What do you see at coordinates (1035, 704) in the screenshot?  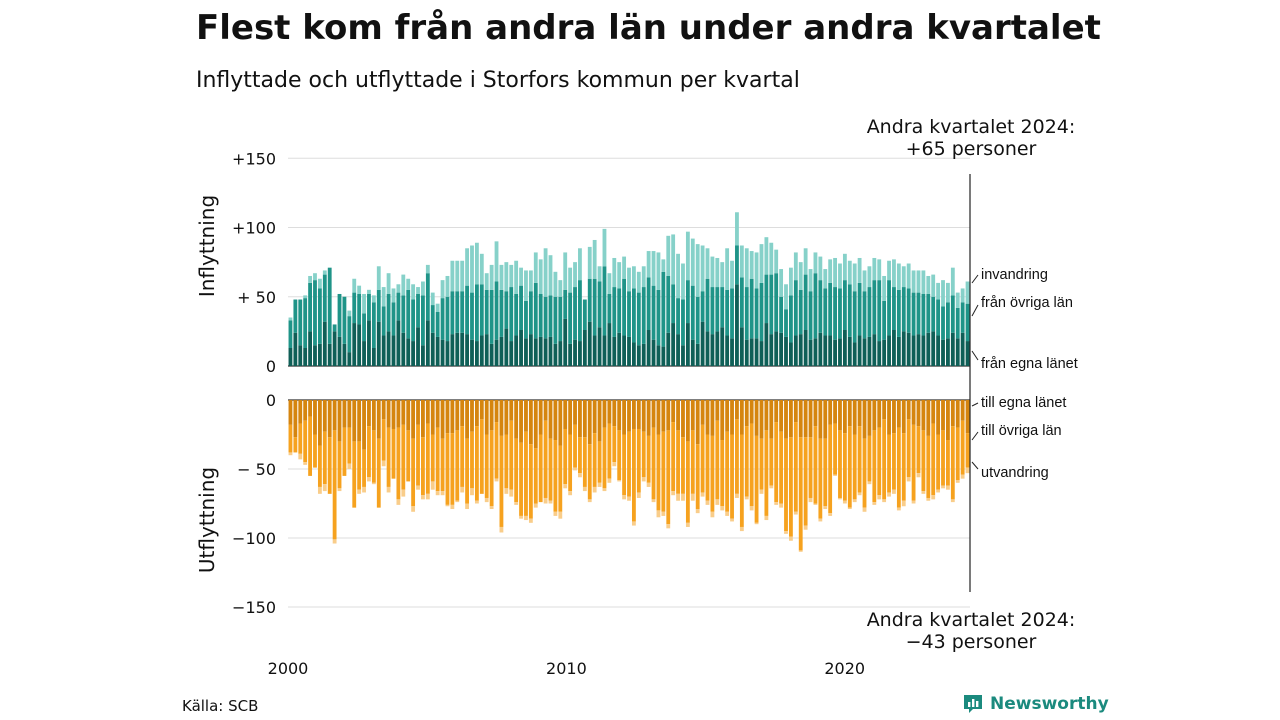 I see `brand-logo: Newsworthy` at bounding box center [1035, 704].